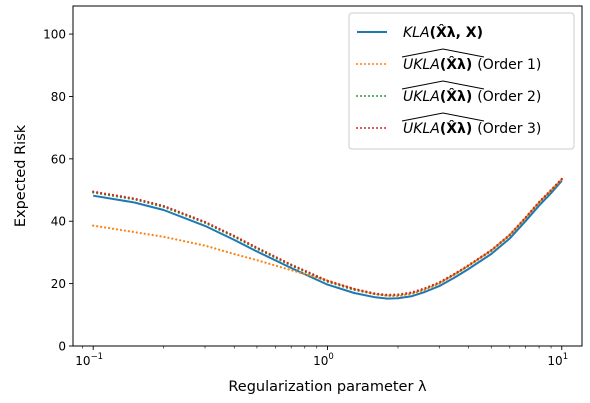  I want to click on y-tick-label: 80, so click(58, 97).